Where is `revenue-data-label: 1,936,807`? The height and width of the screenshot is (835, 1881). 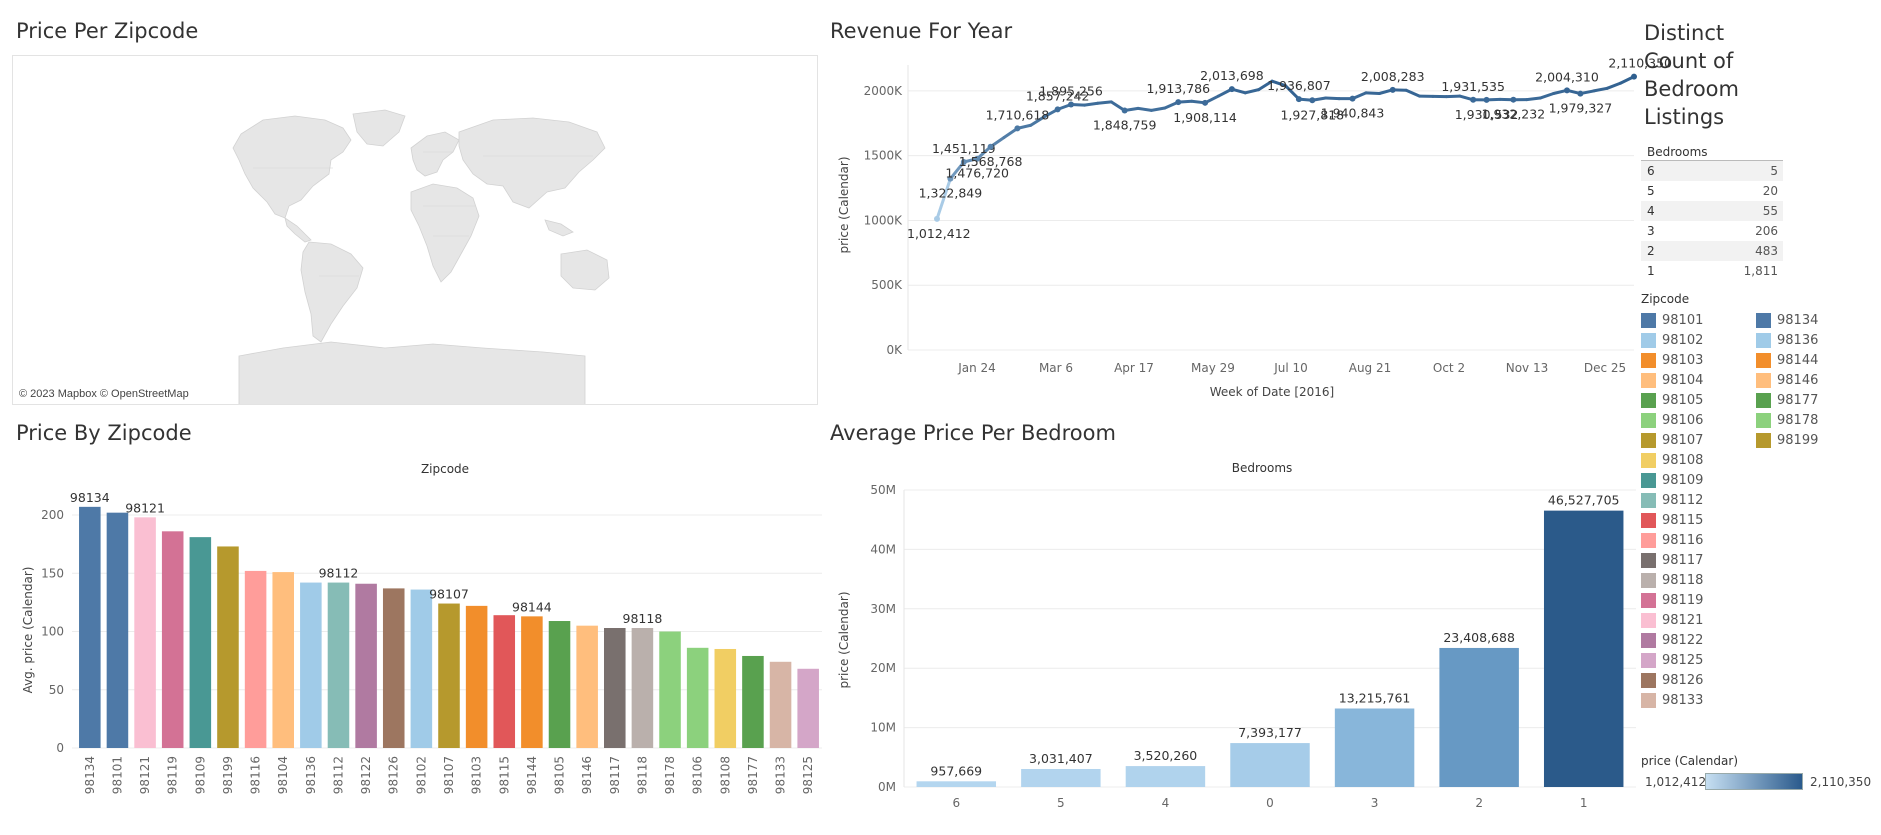 revenue-data-label: 1,936,807 is located at coordinates (1299, 85).